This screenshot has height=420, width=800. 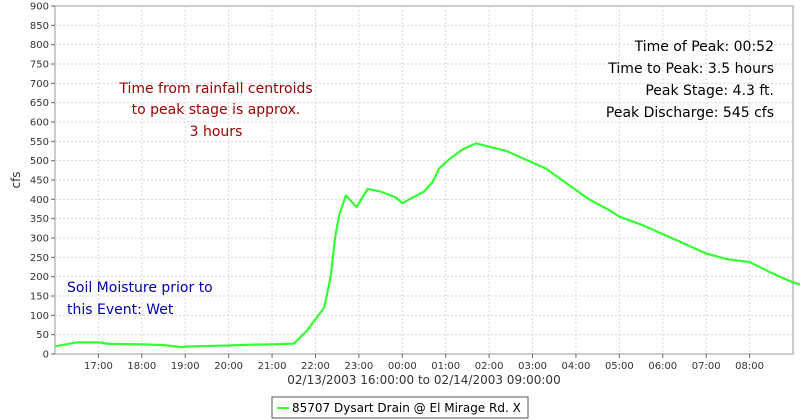 I want to click on stat-peak-stage: Peak Stage: 4.3 ft., so click(x=709, y=91).